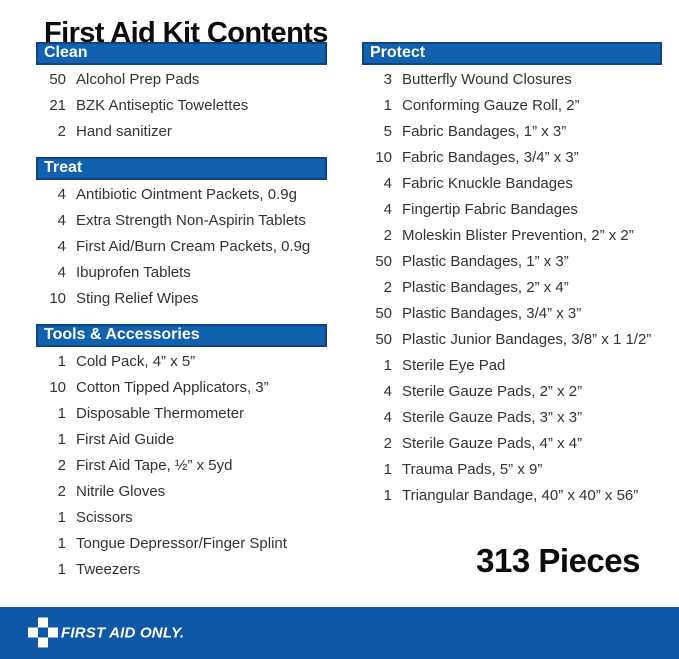 This screenshot has height=659, width=679. Describe the element at coordinates (558, 560) in the screenshot. I see `total-pieces-label: 313 Pieces` at that location.